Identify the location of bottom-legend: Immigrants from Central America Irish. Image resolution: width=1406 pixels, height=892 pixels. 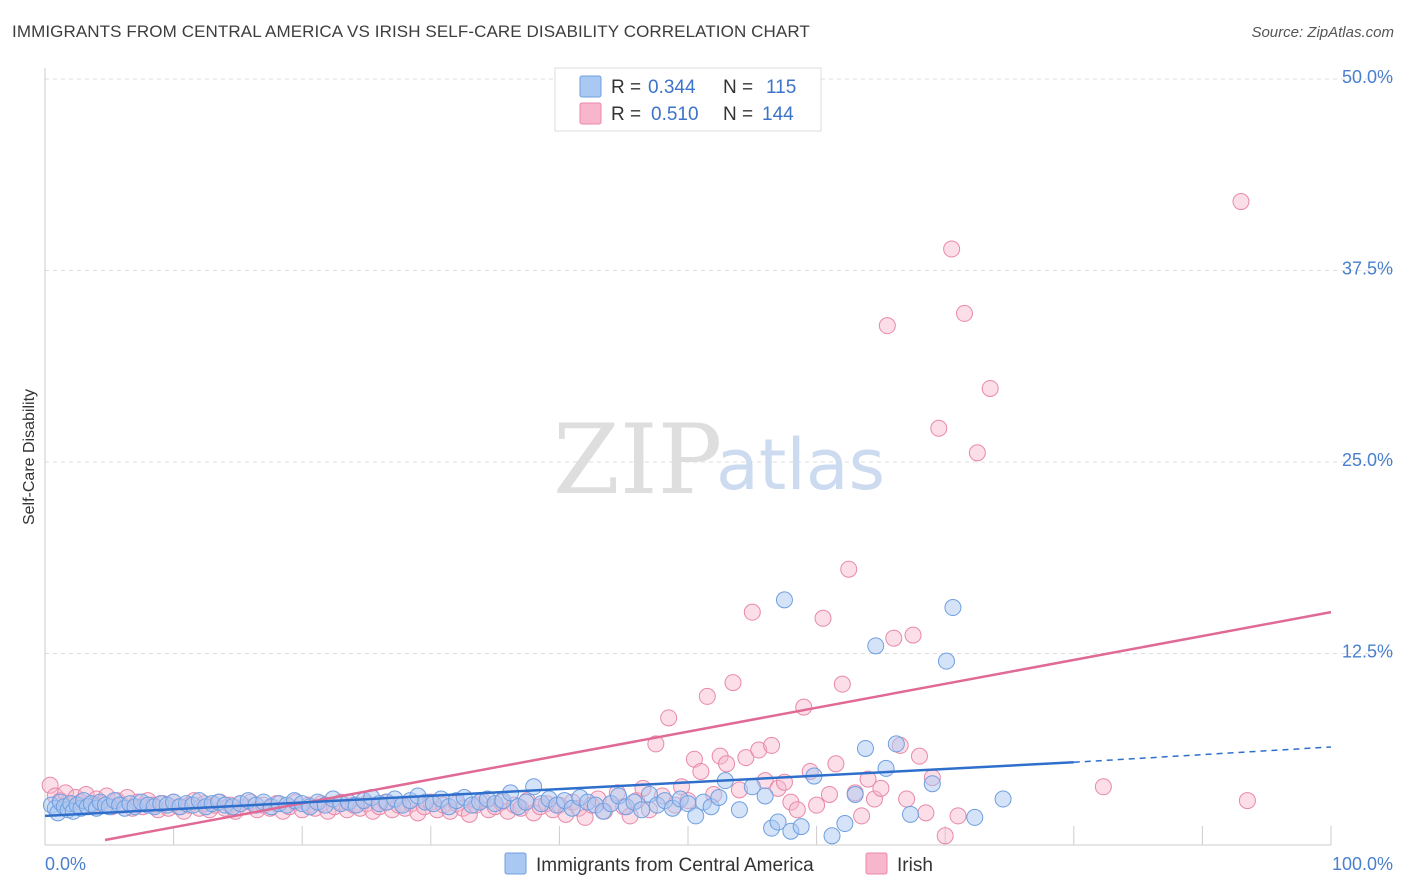
(718, 864).